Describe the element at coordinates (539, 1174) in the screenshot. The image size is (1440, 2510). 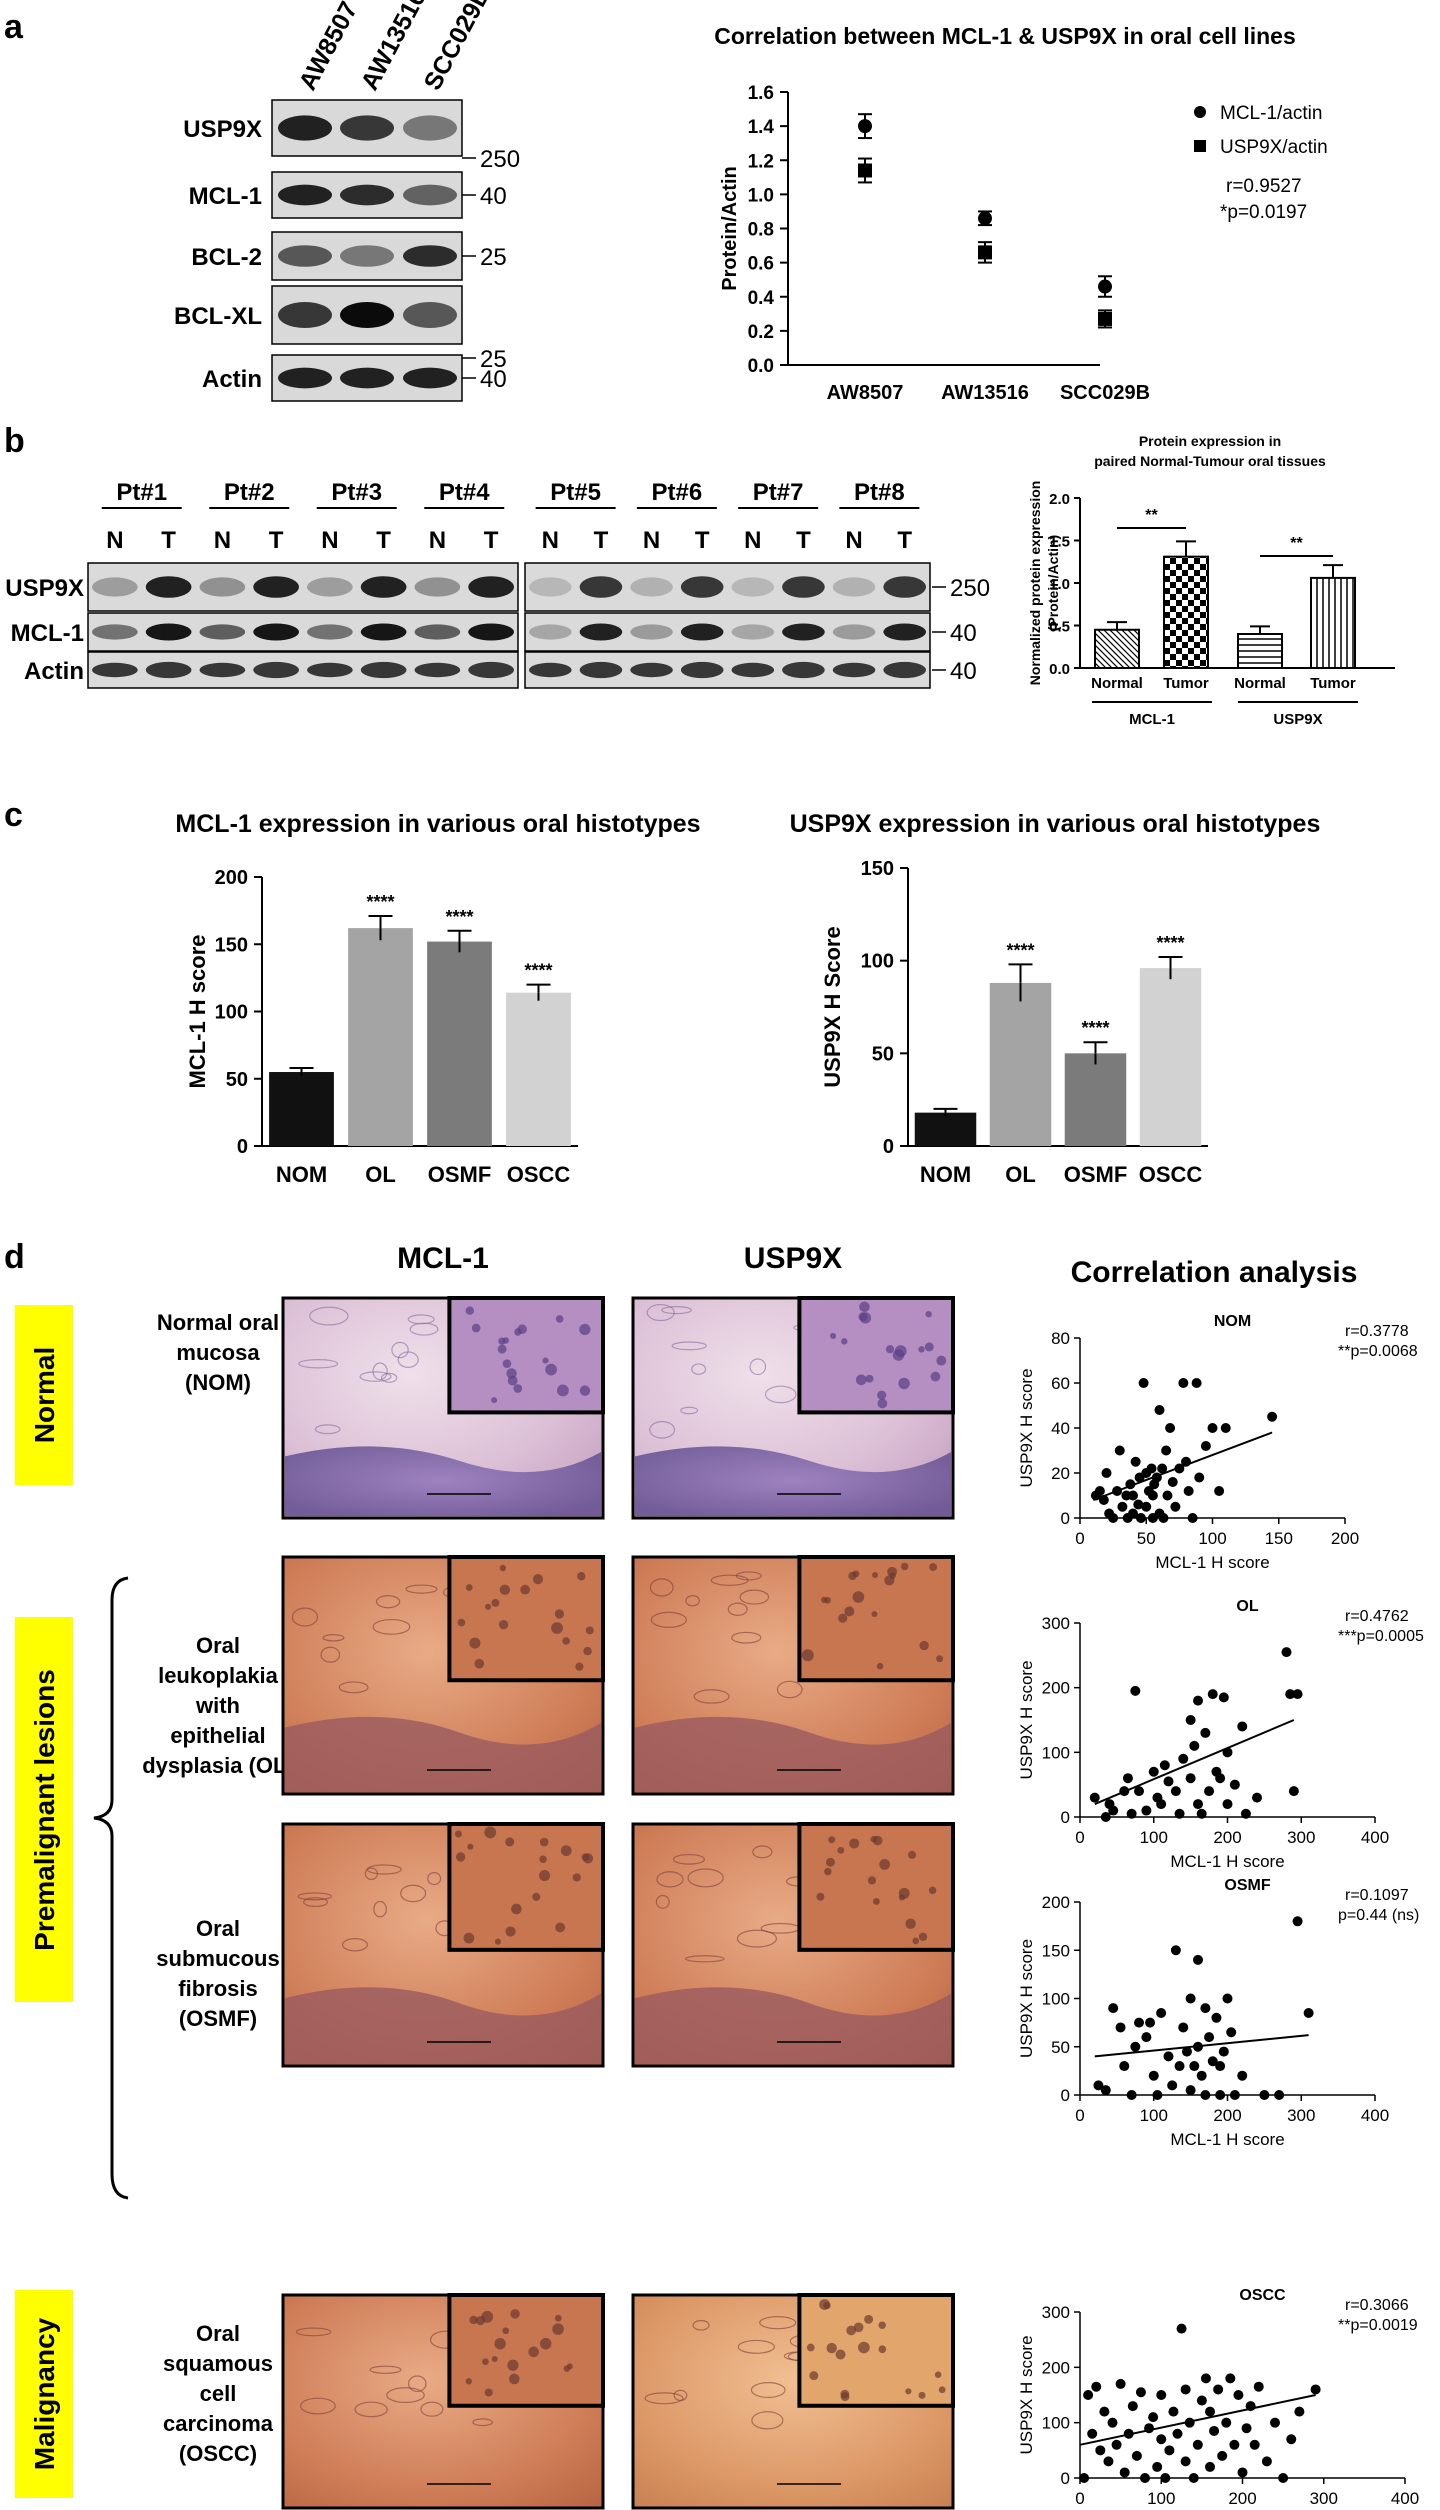
I see `x-tick-label: OSCC` at that location.